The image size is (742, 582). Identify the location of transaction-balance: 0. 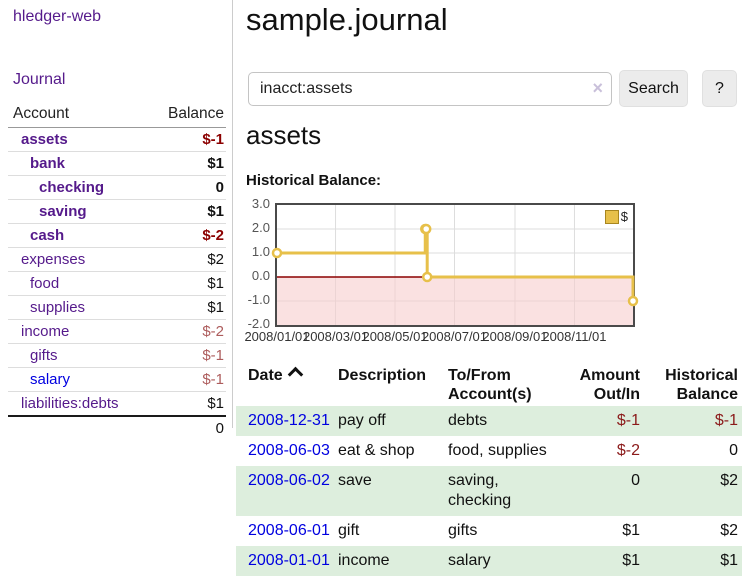
(733, 450).